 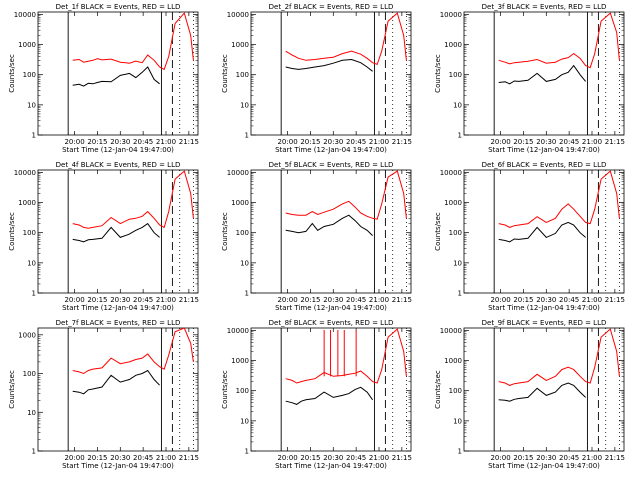 I want to click on chart-title: Det_4f BLACK = Events, RED = LLD, so click(x=118, y=165).